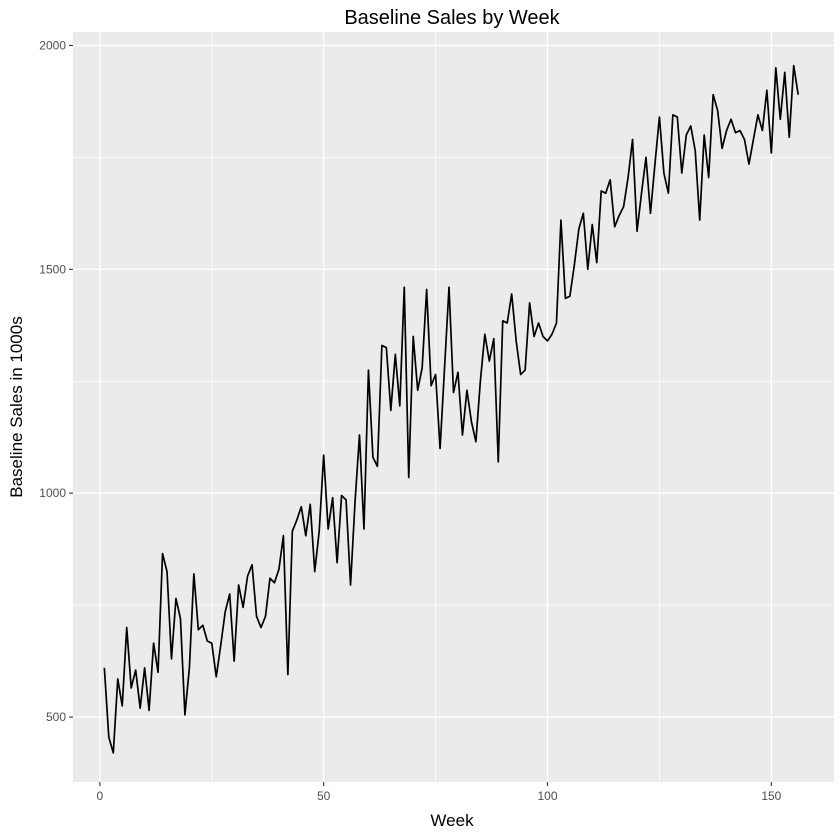 The image size is (840, 840). Describe the element at coordinates (439, 792) in the screenshot. I see `x-axis-ticks: 0 50 100 150` at that location.